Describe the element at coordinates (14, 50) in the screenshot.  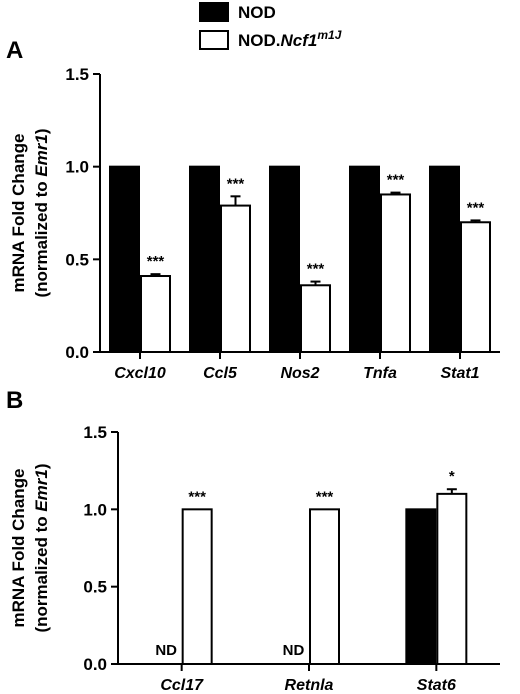
I see `panel-label-a: A` at that location.